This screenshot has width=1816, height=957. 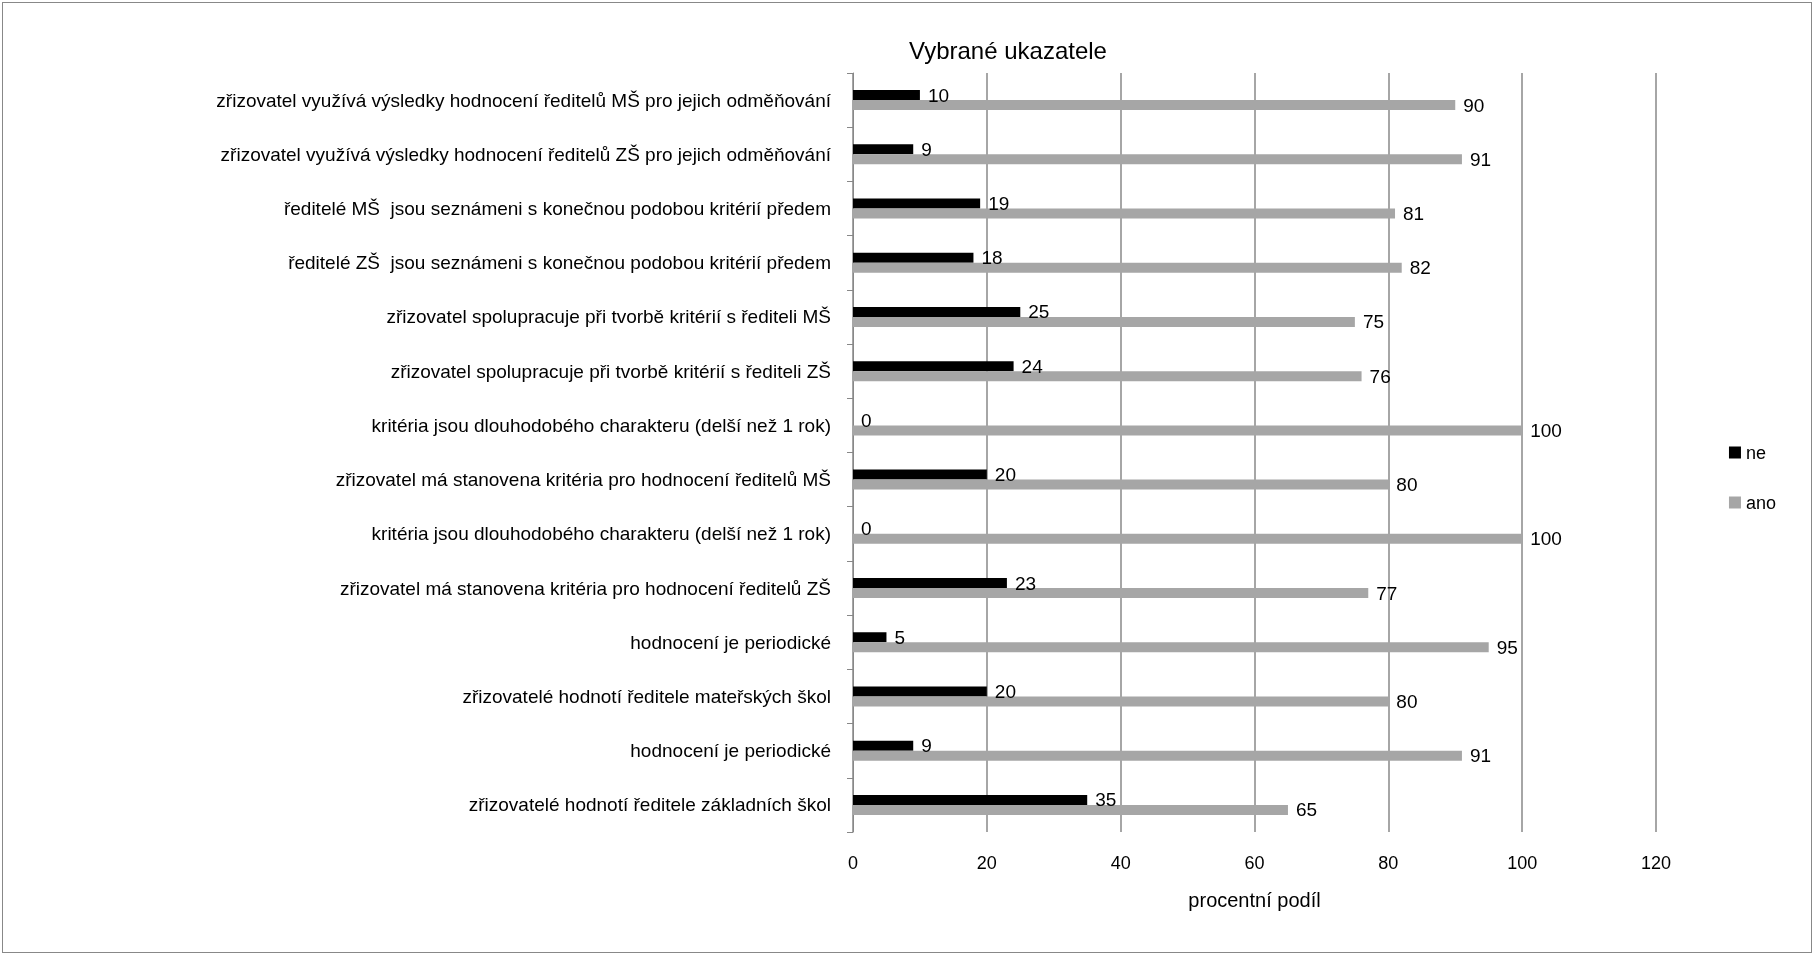 I want to click on data-label: 65, so click(x=1306, y=810).